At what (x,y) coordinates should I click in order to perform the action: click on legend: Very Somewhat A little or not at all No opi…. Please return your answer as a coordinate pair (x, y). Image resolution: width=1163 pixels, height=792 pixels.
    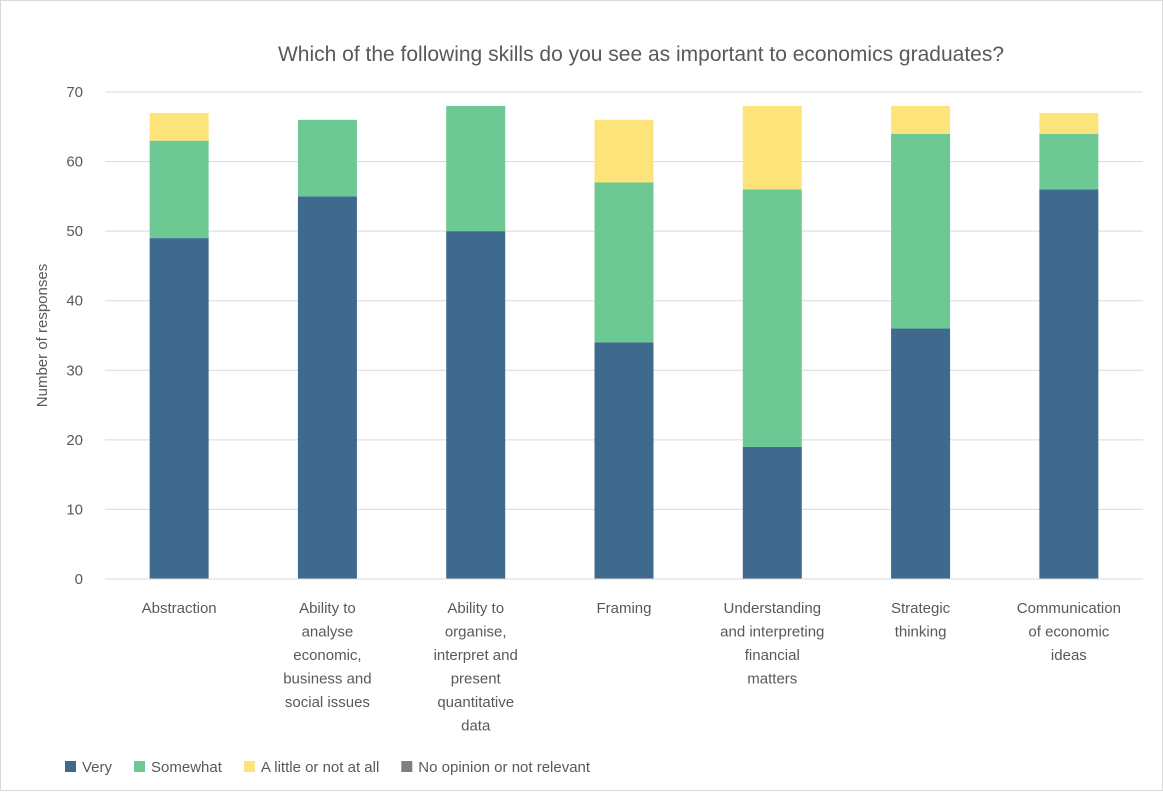
    Looking at the image, I should click on (328, 767).